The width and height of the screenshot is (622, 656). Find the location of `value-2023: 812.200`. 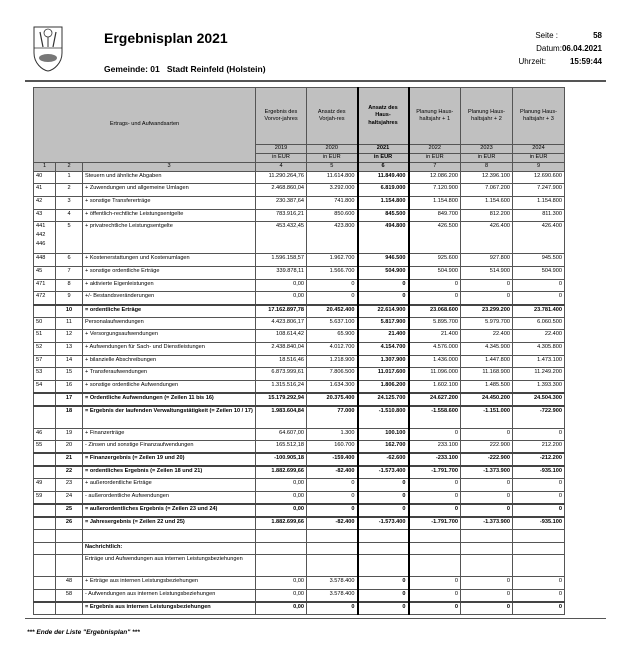

value-2023: 812.200 is located at coordinates (486, 215).